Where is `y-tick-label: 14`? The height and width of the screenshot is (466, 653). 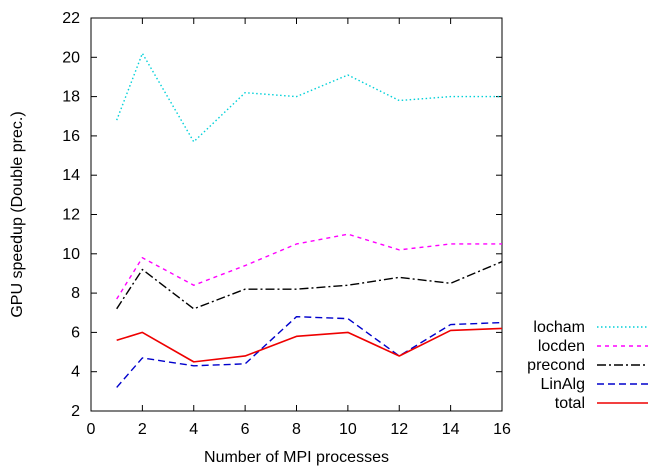 y-tick-label: 14 is located at coordinates (71, 175).